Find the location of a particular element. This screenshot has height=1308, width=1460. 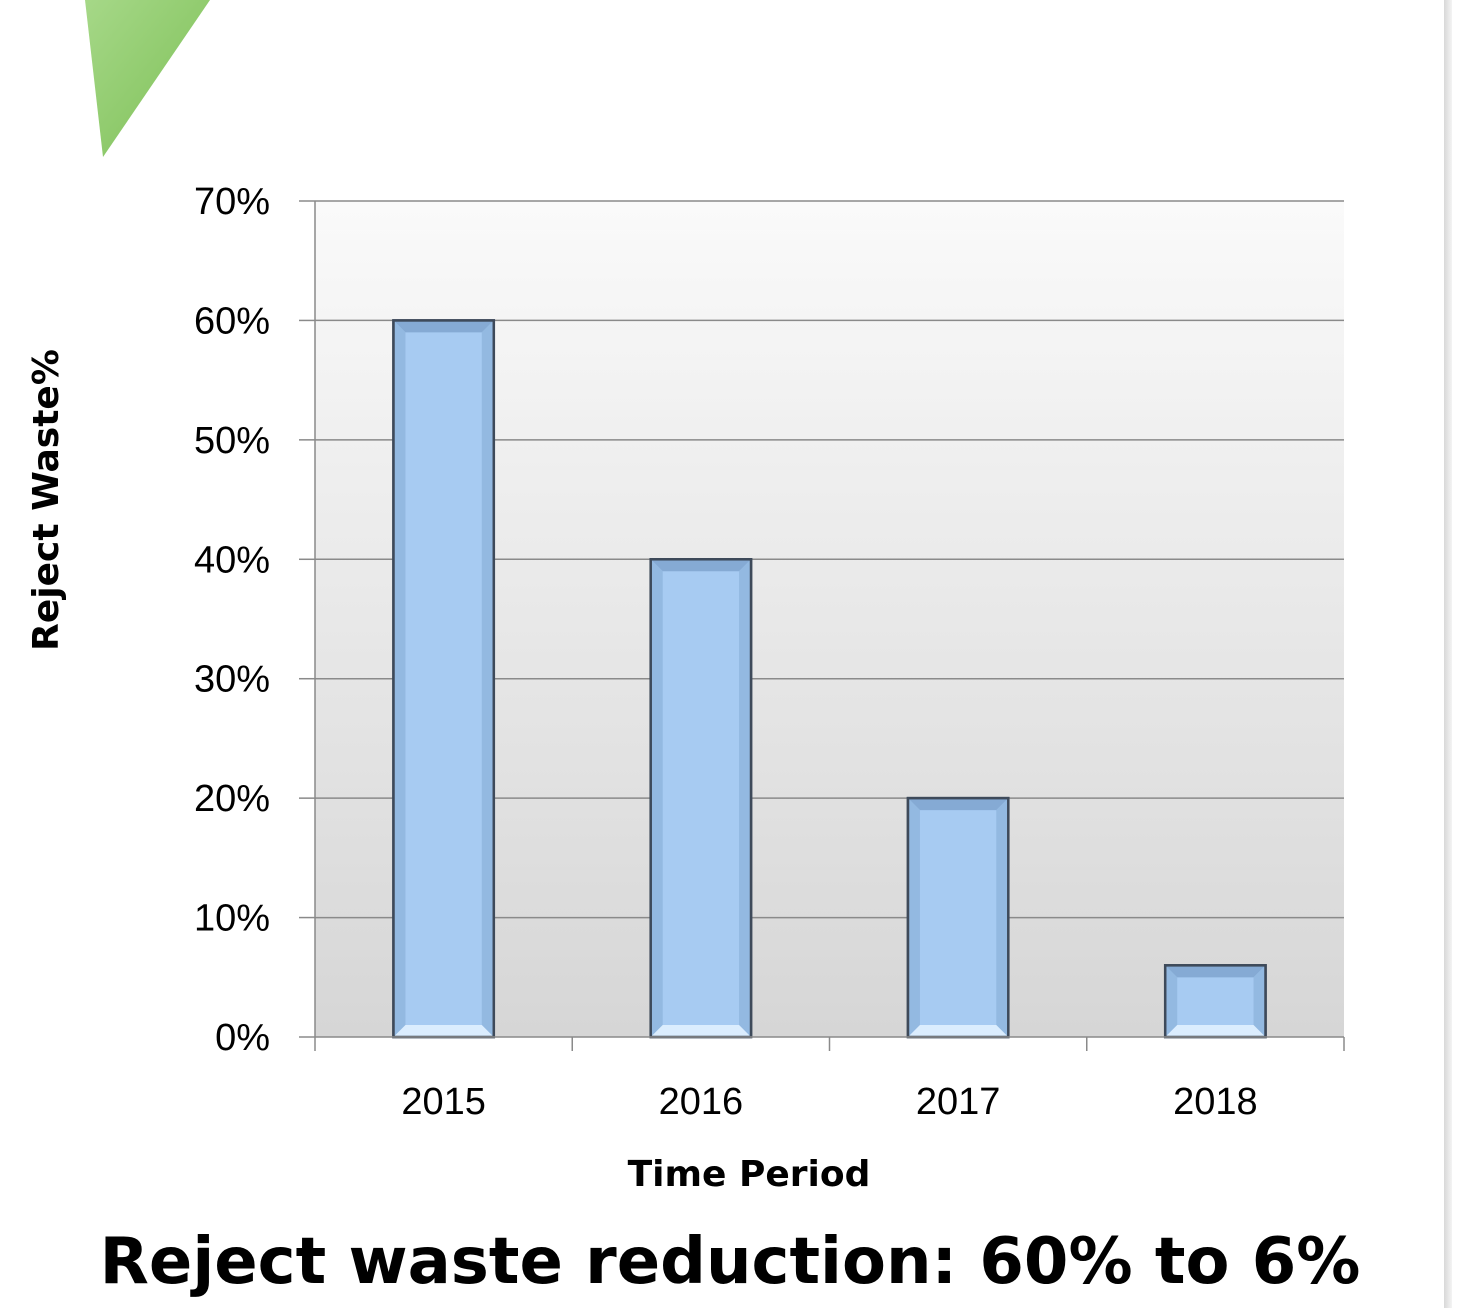

y-tick-label: 10% is located at coordinates (232, 919).